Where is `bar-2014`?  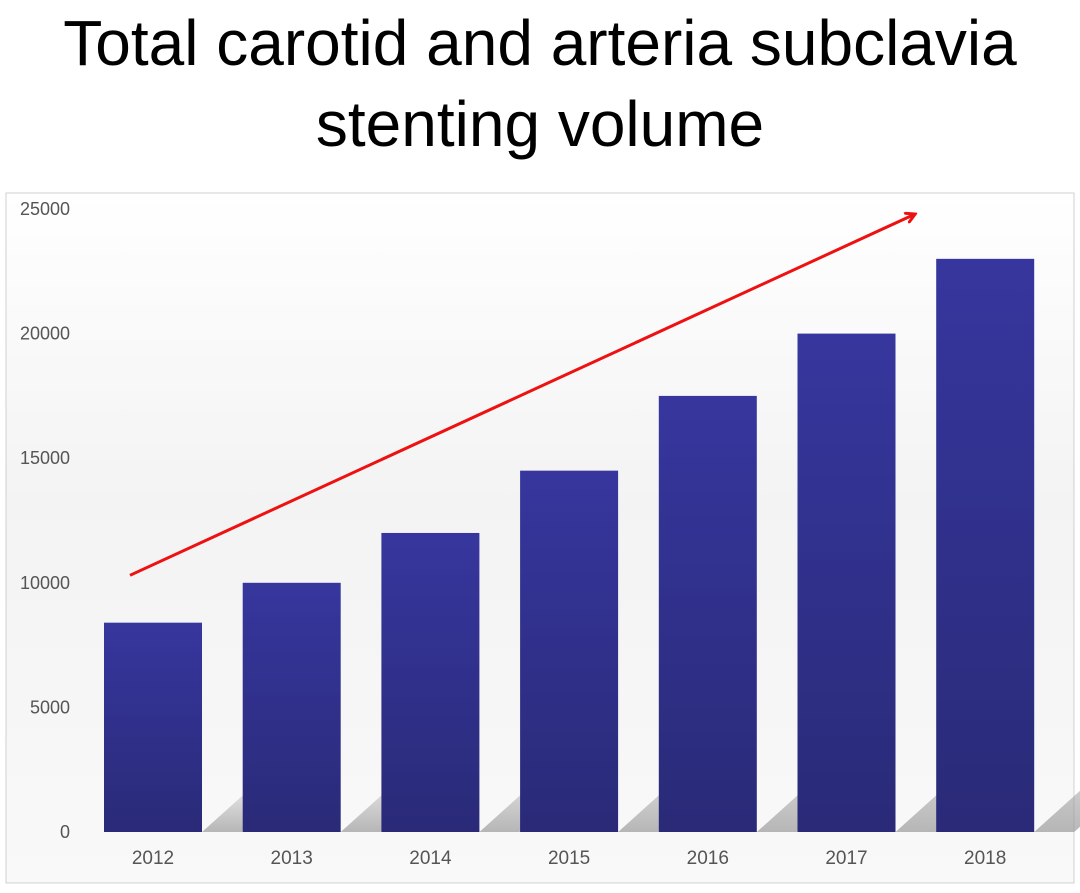
bar-2014 is located at coordinates (430, 682).